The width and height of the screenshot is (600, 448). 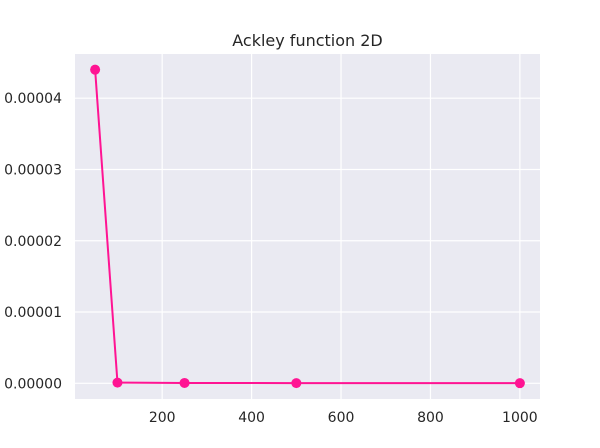 What do you see at coordinates (162, 418) in the screenshot?
I see `x-tick-label: 200` at bounding box center [162, 418].